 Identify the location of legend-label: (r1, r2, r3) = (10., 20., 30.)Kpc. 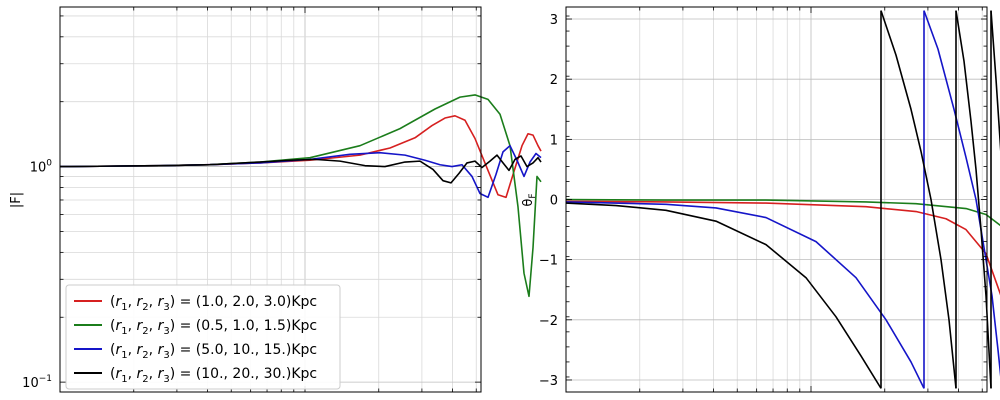
(213, 375).